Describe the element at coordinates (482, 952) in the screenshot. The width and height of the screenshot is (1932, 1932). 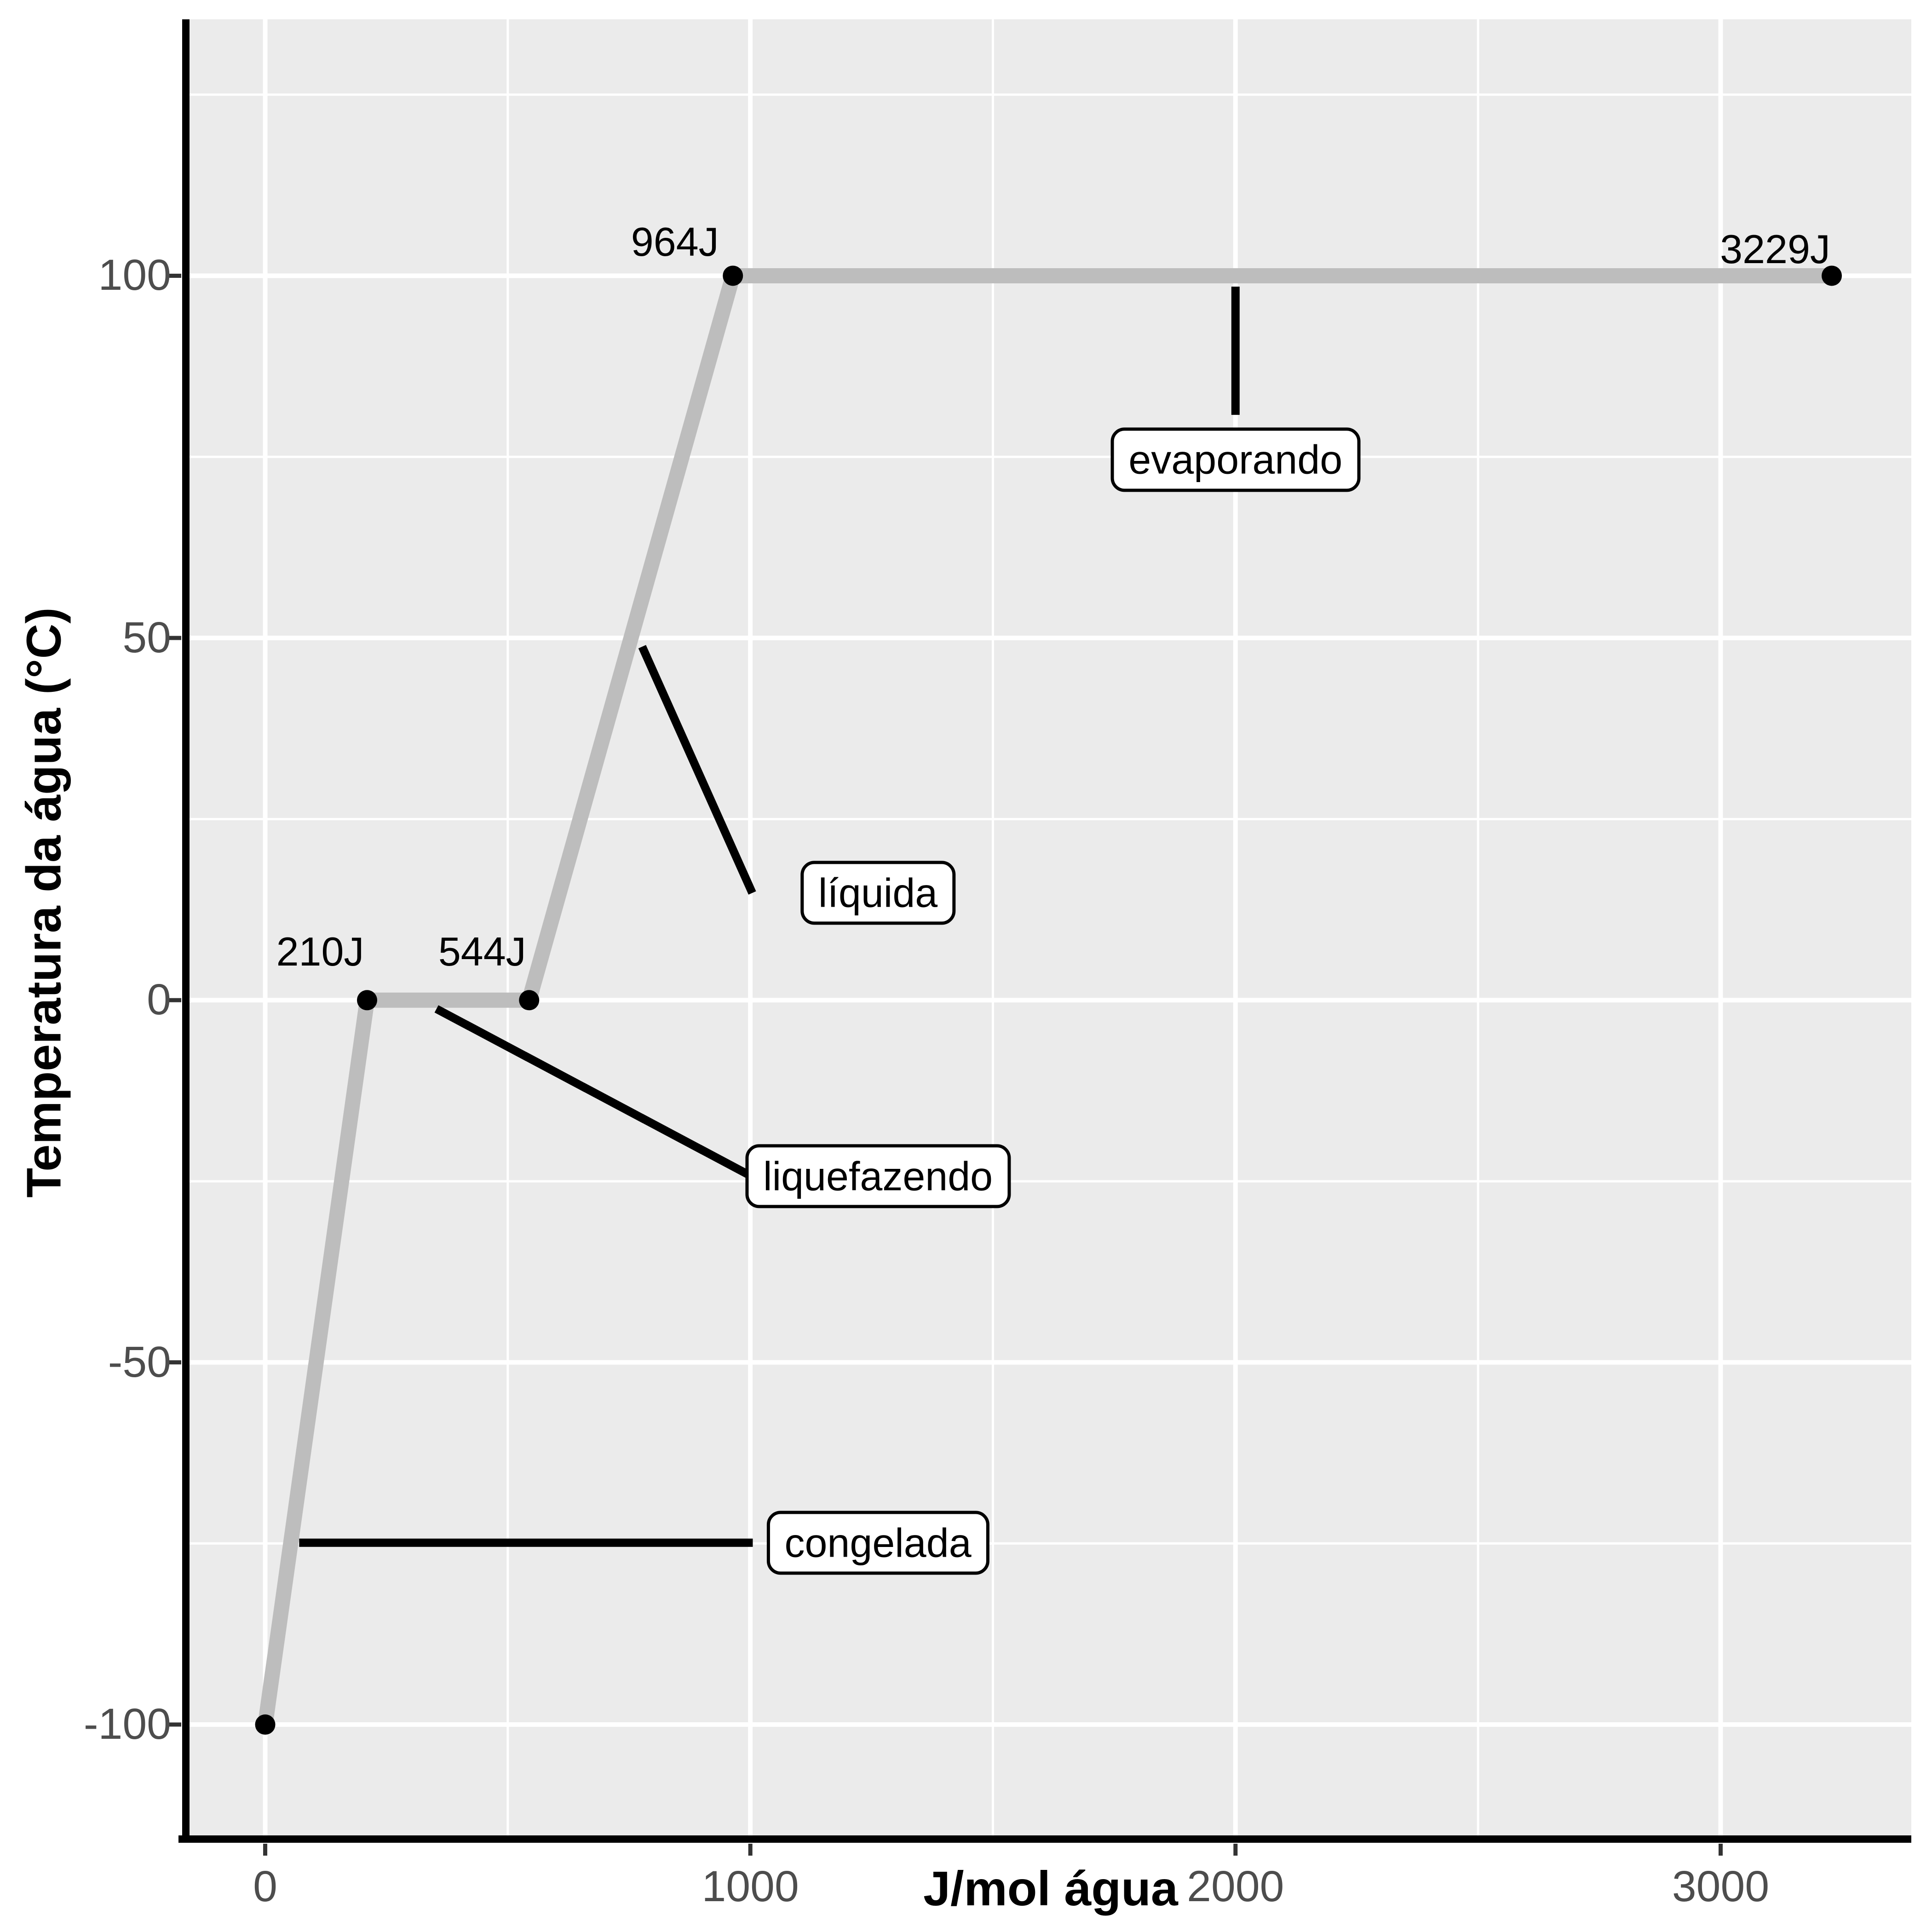
I see `point-label-544J: 544J` at that location.